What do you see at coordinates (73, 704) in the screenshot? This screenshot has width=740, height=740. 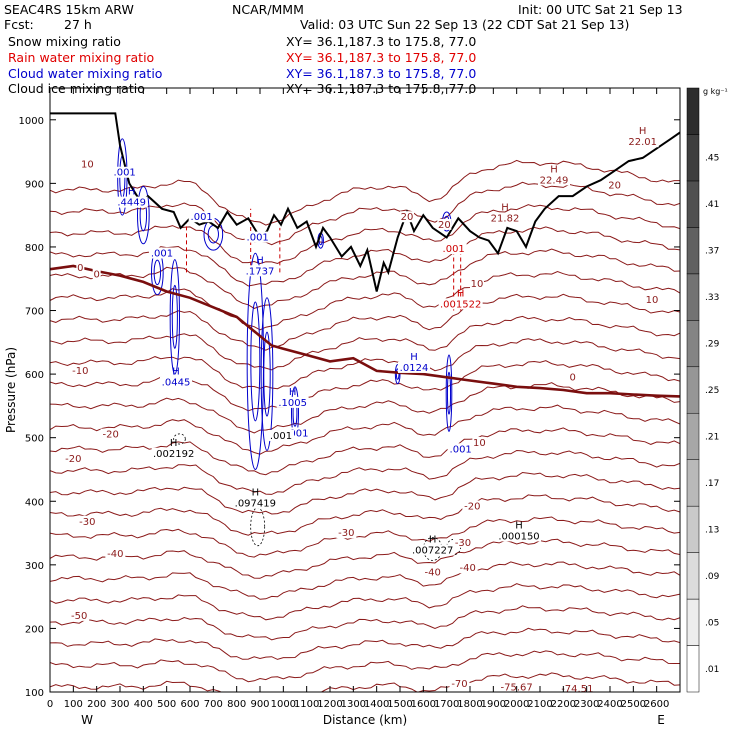 I see `x-tick-label: 100` at bounding box center [73, 704].